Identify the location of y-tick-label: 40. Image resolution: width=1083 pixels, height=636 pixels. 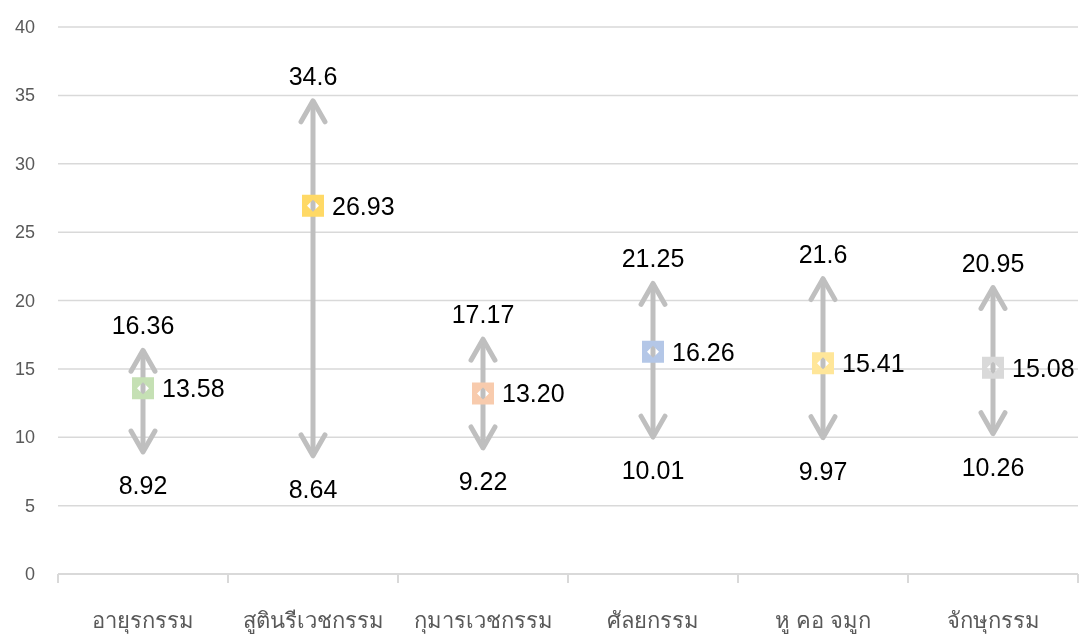
(24, 27).